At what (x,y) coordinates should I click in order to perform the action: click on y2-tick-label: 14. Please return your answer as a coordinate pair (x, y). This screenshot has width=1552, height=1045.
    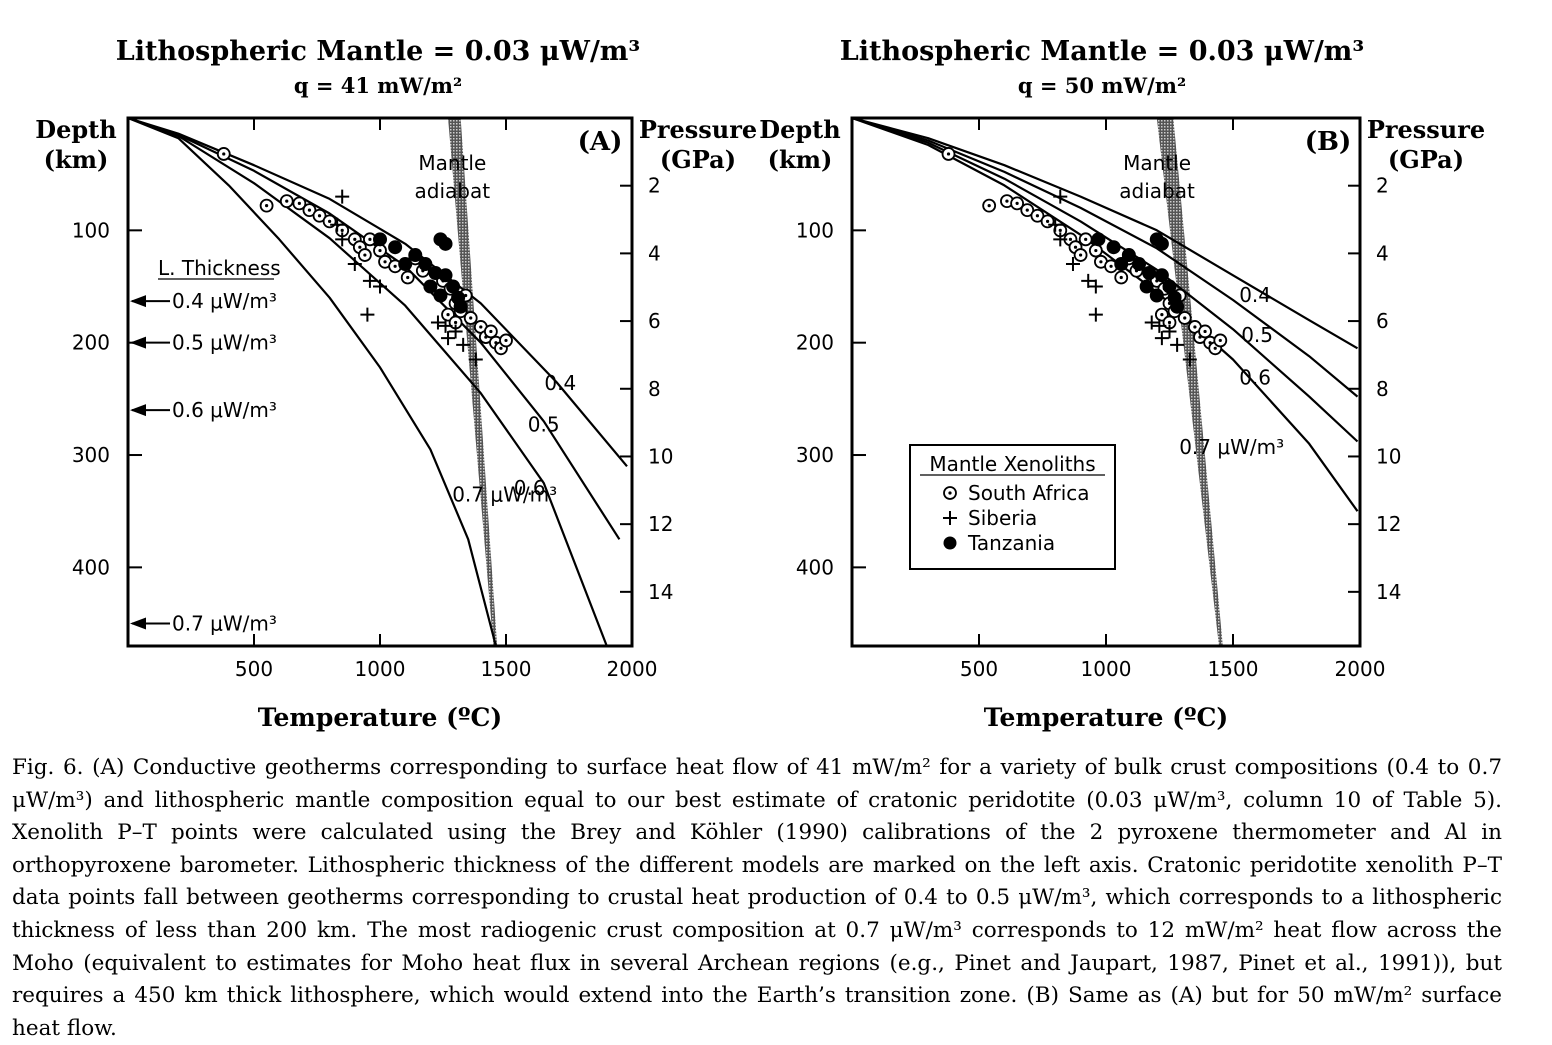
    Looking at the image, I should click on (1388, 592).